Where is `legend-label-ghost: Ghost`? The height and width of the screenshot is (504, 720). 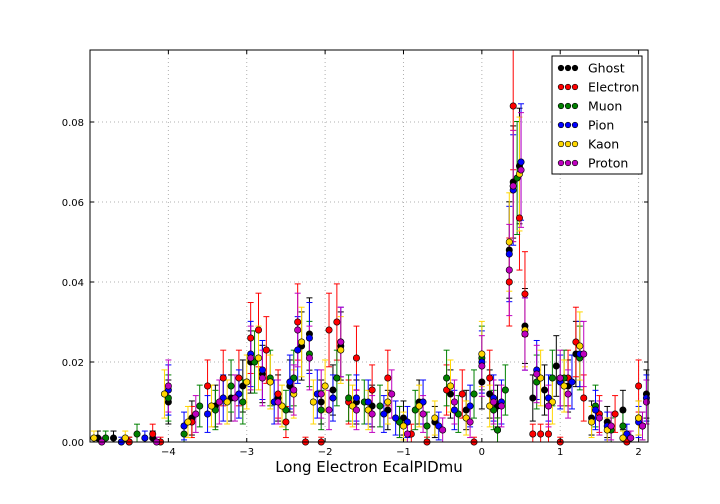 legend-label-ghost: Ghost is located at coordinates (606, 68).